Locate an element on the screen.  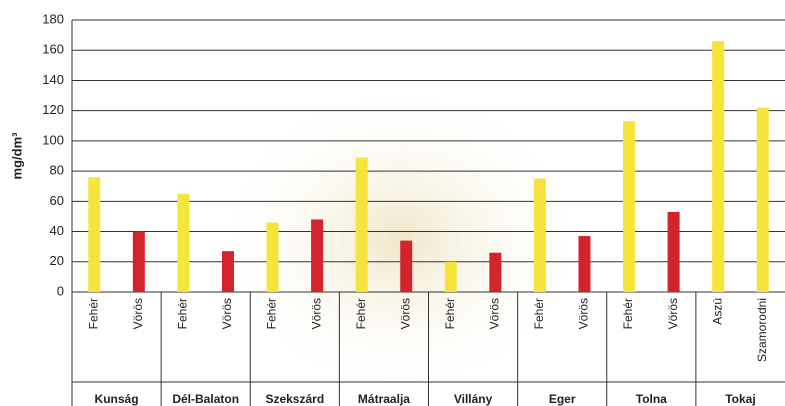
y-tick-label: 40 is located at coordinates (57, 230).